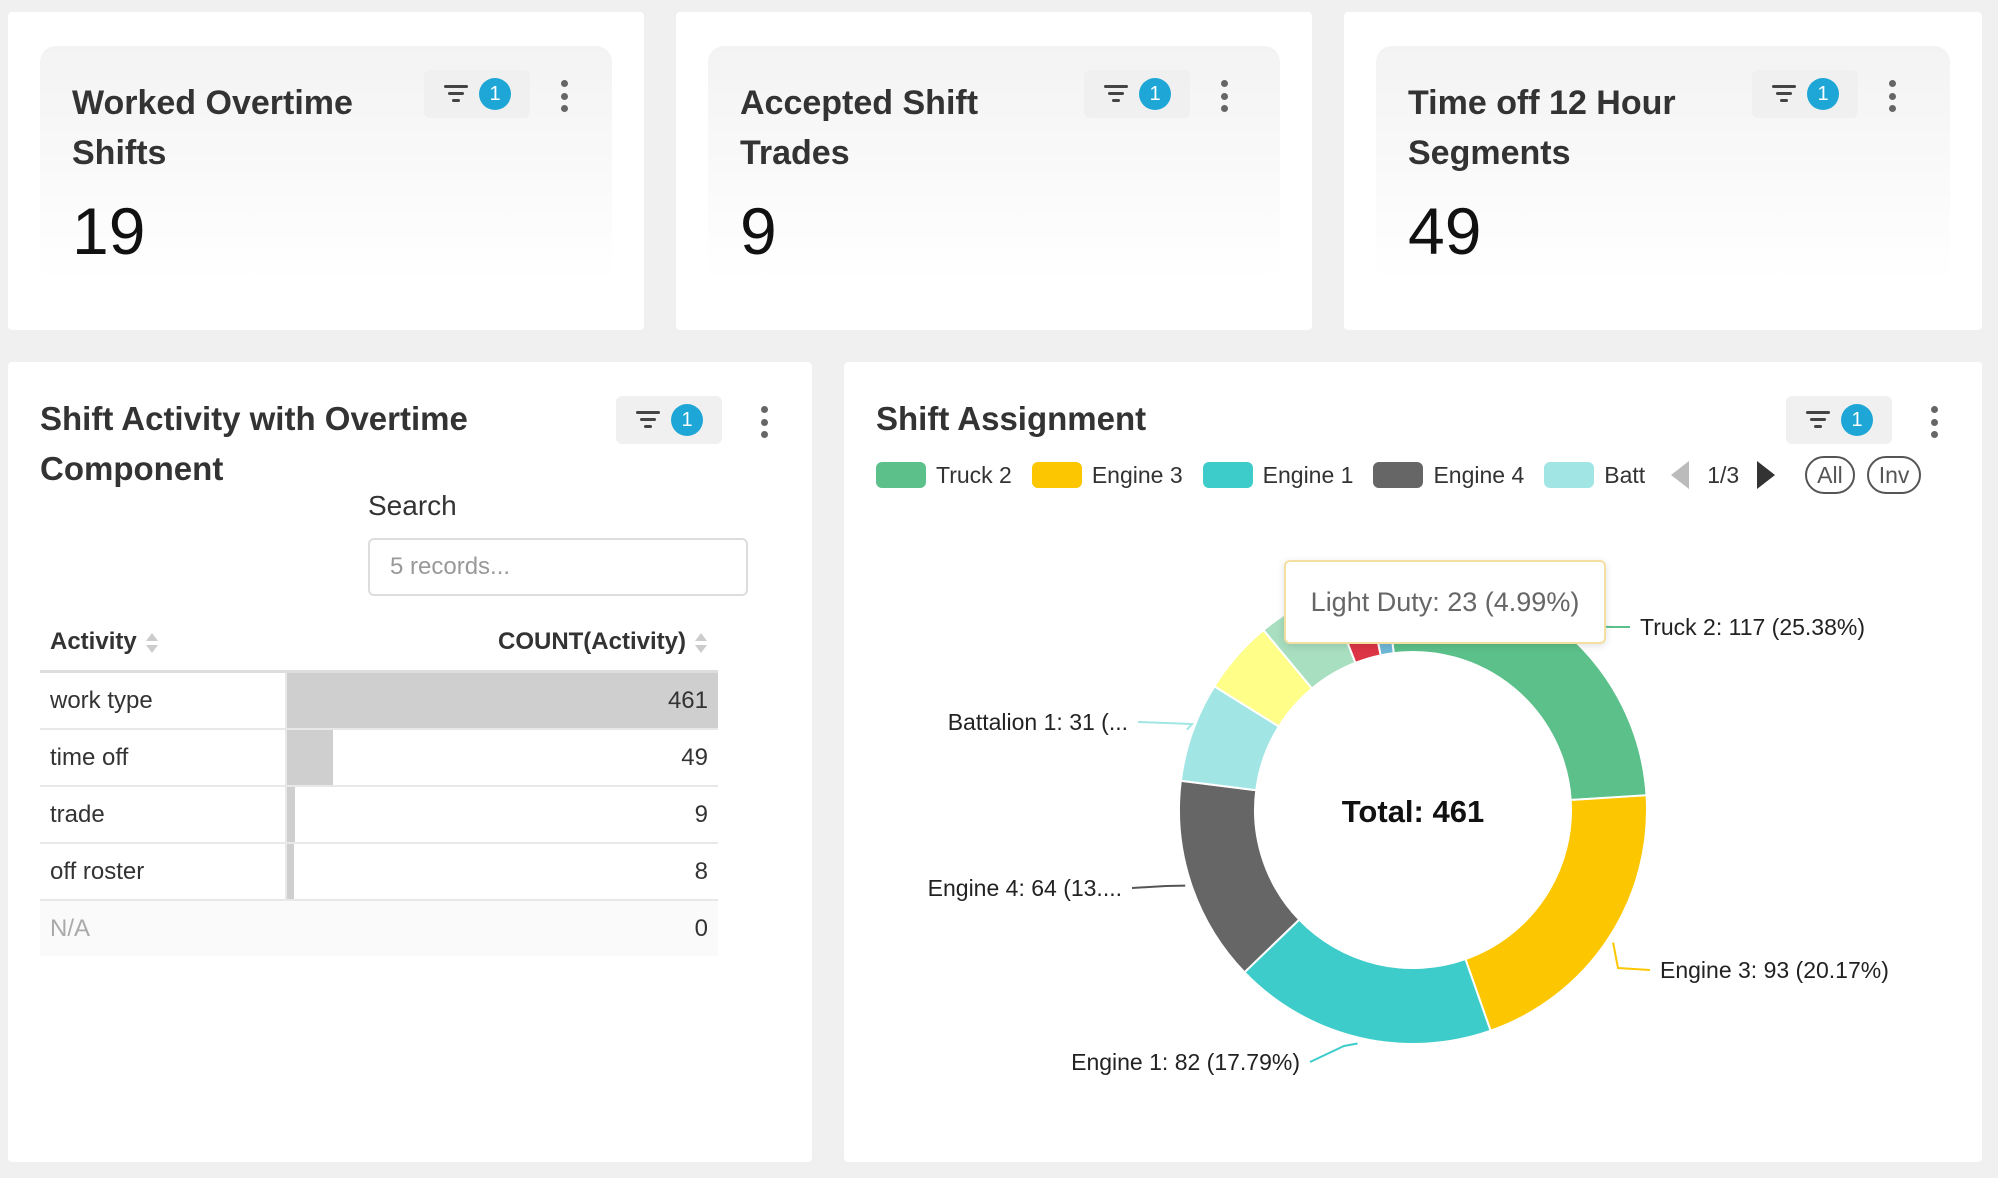 The width and height of the screenshot is (1998, 1178). I want to click on count-value: 49, so click(694, 757).